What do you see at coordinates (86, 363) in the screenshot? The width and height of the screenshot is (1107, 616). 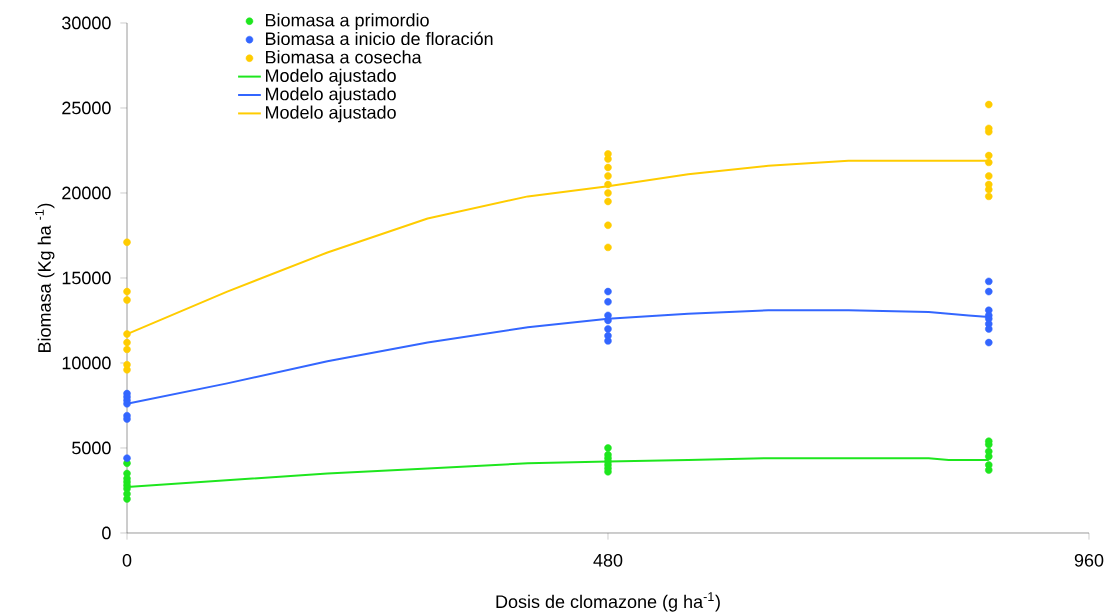 I see `y-tick-label: 10000` at bounding box center [86, 363].